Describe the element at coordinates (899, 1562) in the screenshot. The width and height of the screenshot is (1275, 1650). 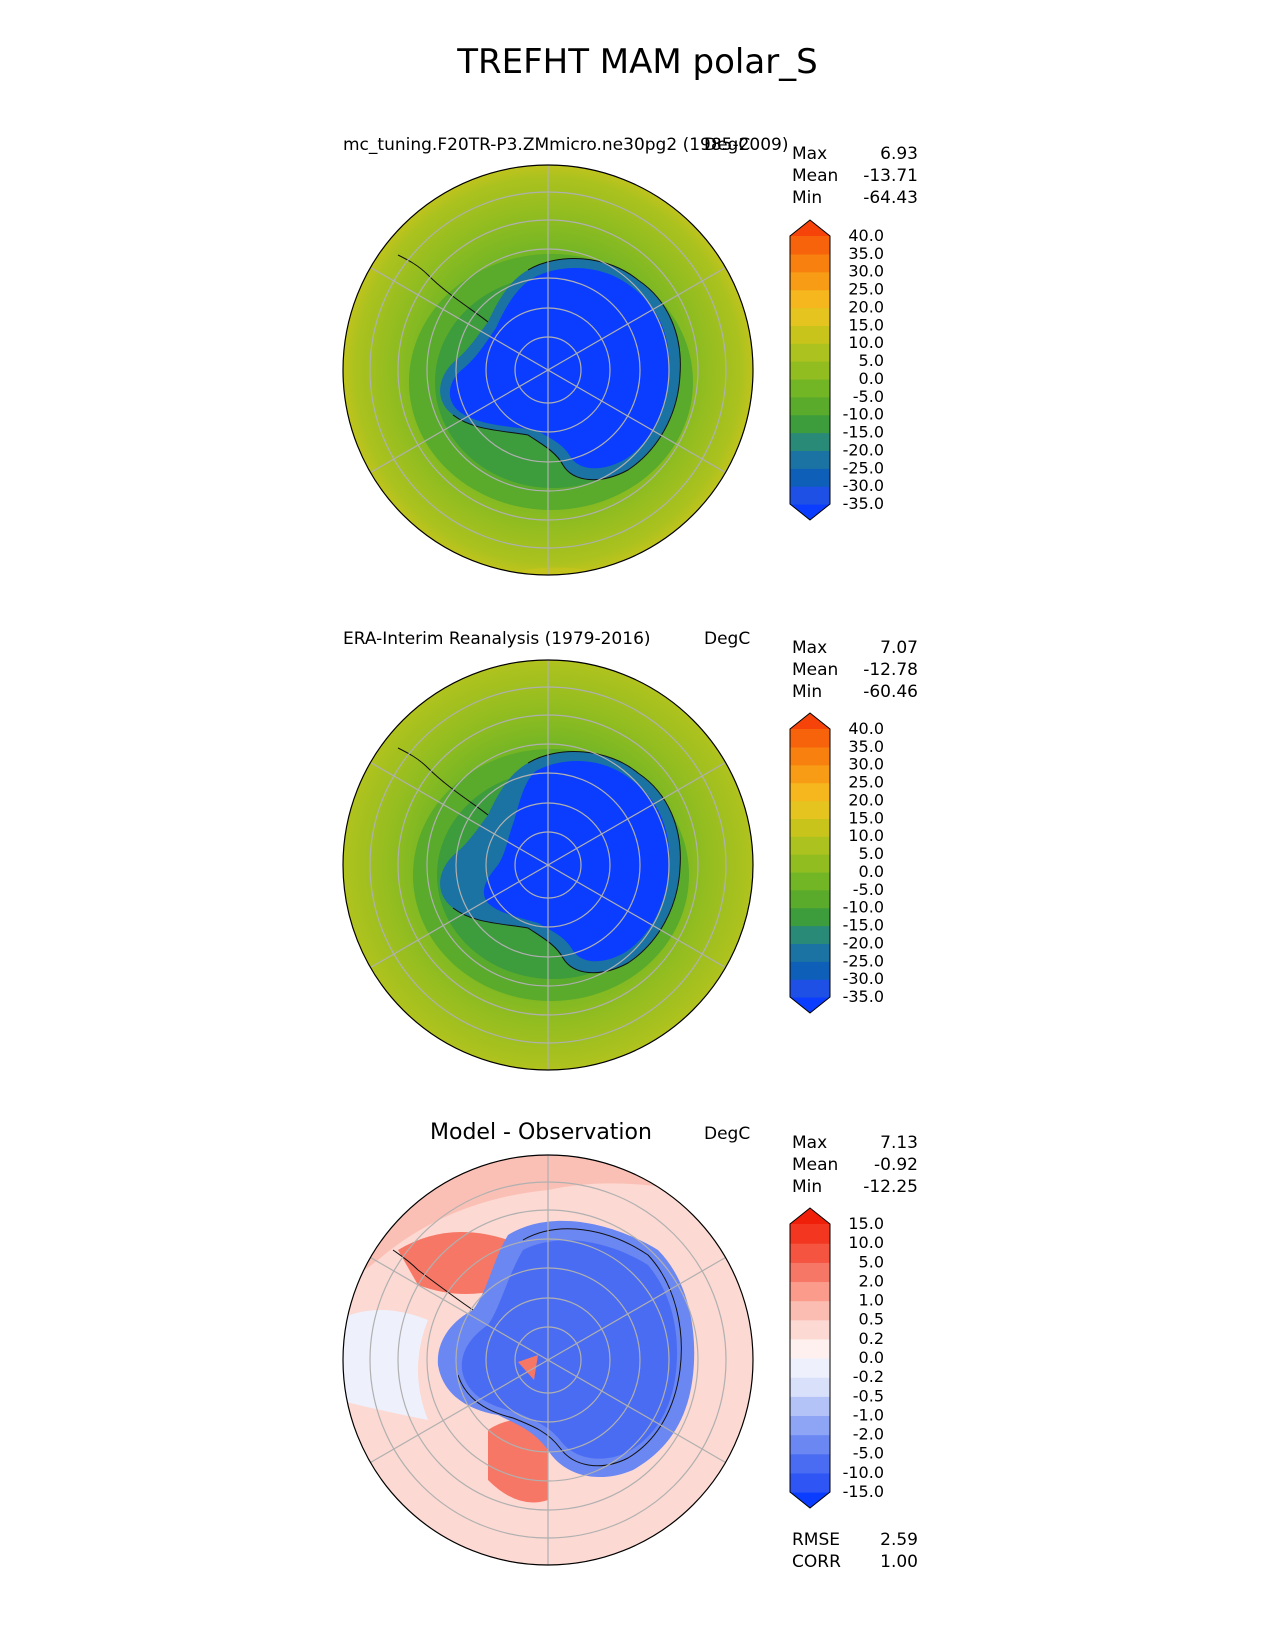
I see `corr-value: 1.00` at that location.